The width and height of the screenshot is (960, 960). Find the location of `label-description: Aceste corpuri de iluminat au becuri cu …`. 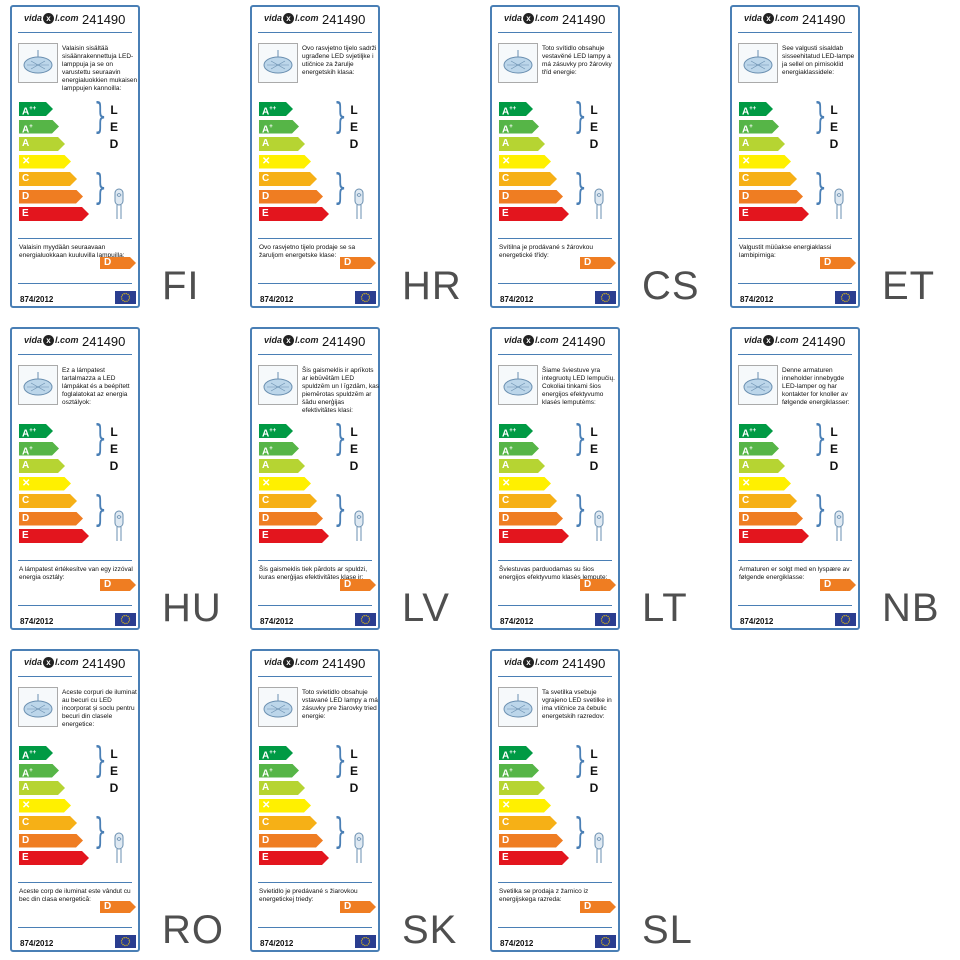

label-description: Aceste corpuri de iluminat au becuri cu … is located at coordinates (99, 708).